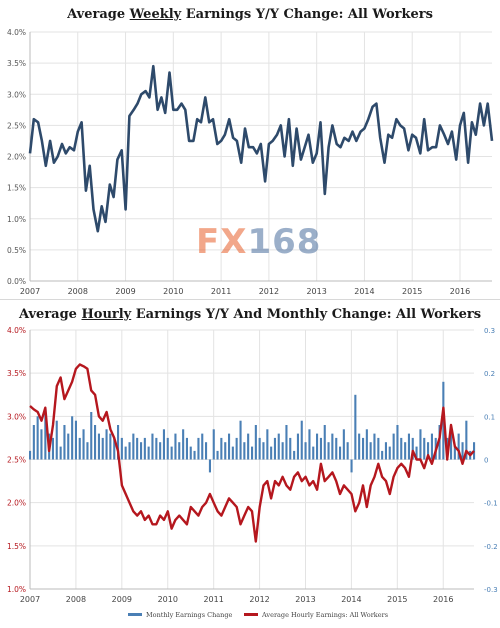 This screenshot has height=628, width=500. Describe the element at coordinates (364, 291) in the screenshot. I see `x-tick-label: 2014` at that location.